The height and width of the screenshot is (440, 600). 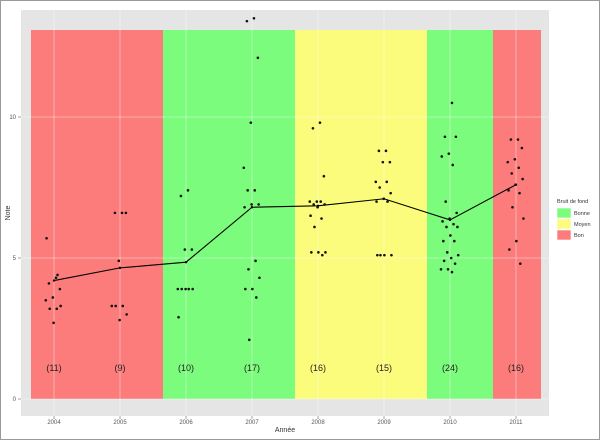 I want to click on legend-swatch-red, so click(x=564, y=235).